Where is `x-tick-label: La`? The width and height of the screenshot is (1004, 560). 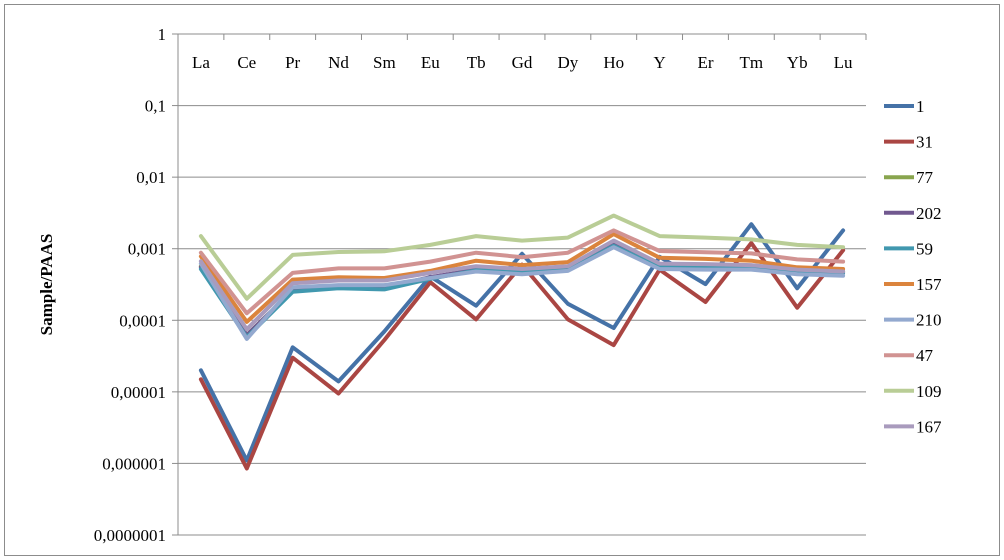
x-tick-label: La is located at coordinates (201, 62).